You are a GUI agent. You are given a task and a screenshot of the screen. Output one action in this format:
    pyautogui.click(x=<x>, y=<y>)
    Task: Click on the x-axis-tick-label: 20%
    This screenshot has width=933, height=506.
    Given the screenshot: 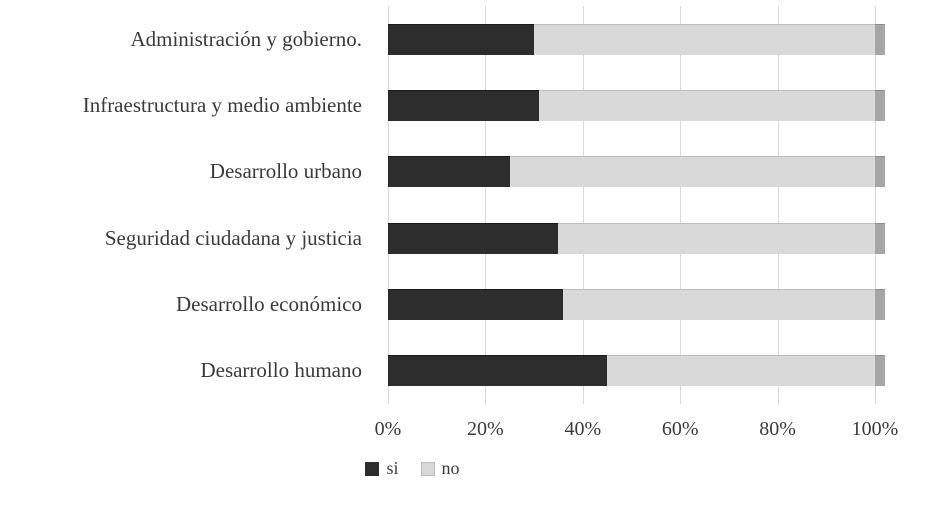 What is the action you would take?
    pyautogui.click(x=485, y=429)
    